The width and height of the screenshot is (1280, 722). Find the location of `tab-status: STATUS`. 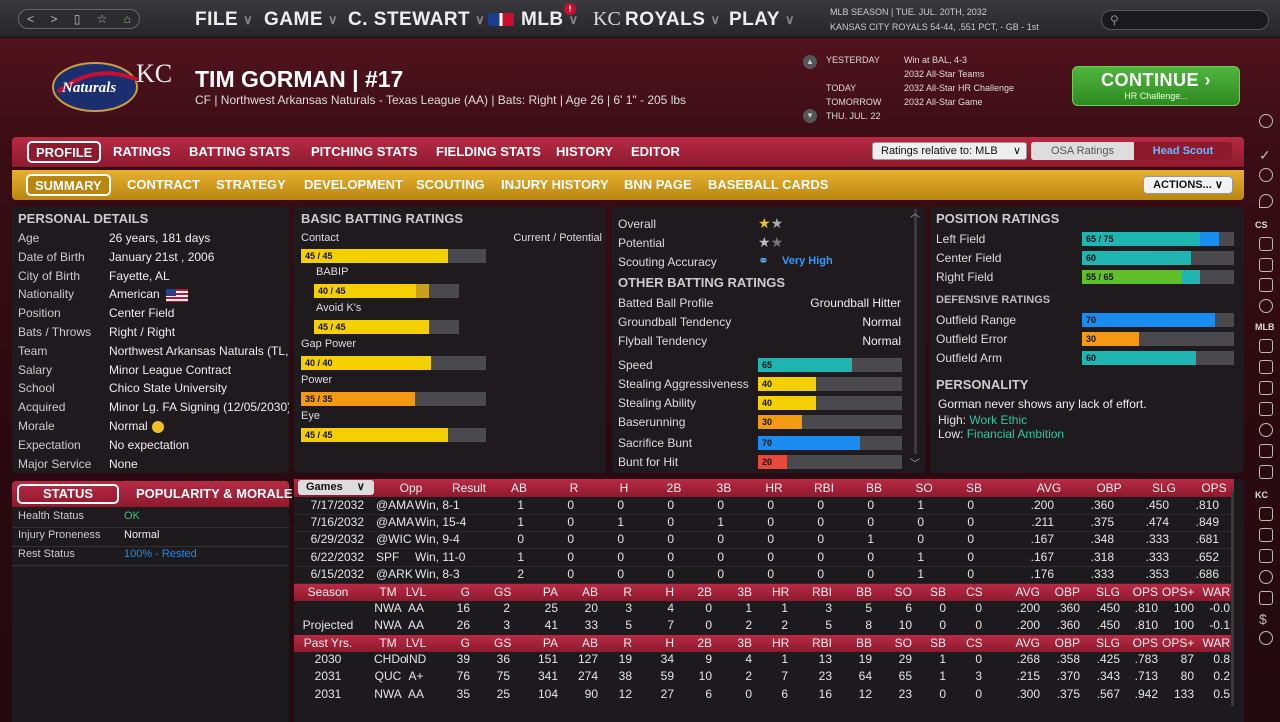

tab-status: STATUS is located at coordinates (68, 494).